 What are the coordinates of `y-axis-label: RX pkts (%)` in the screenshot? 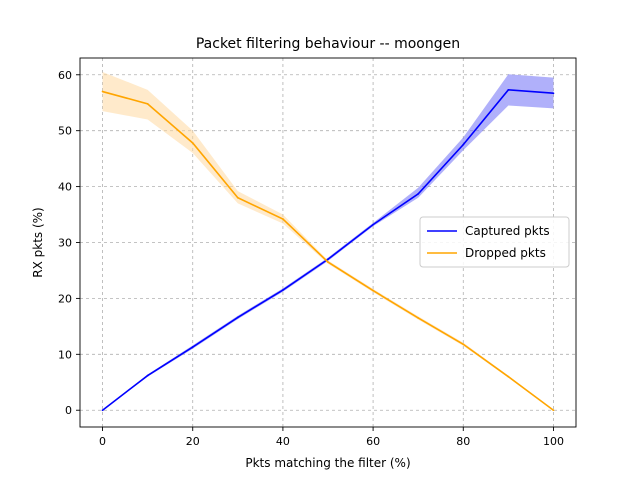 It's located at (38, 242).